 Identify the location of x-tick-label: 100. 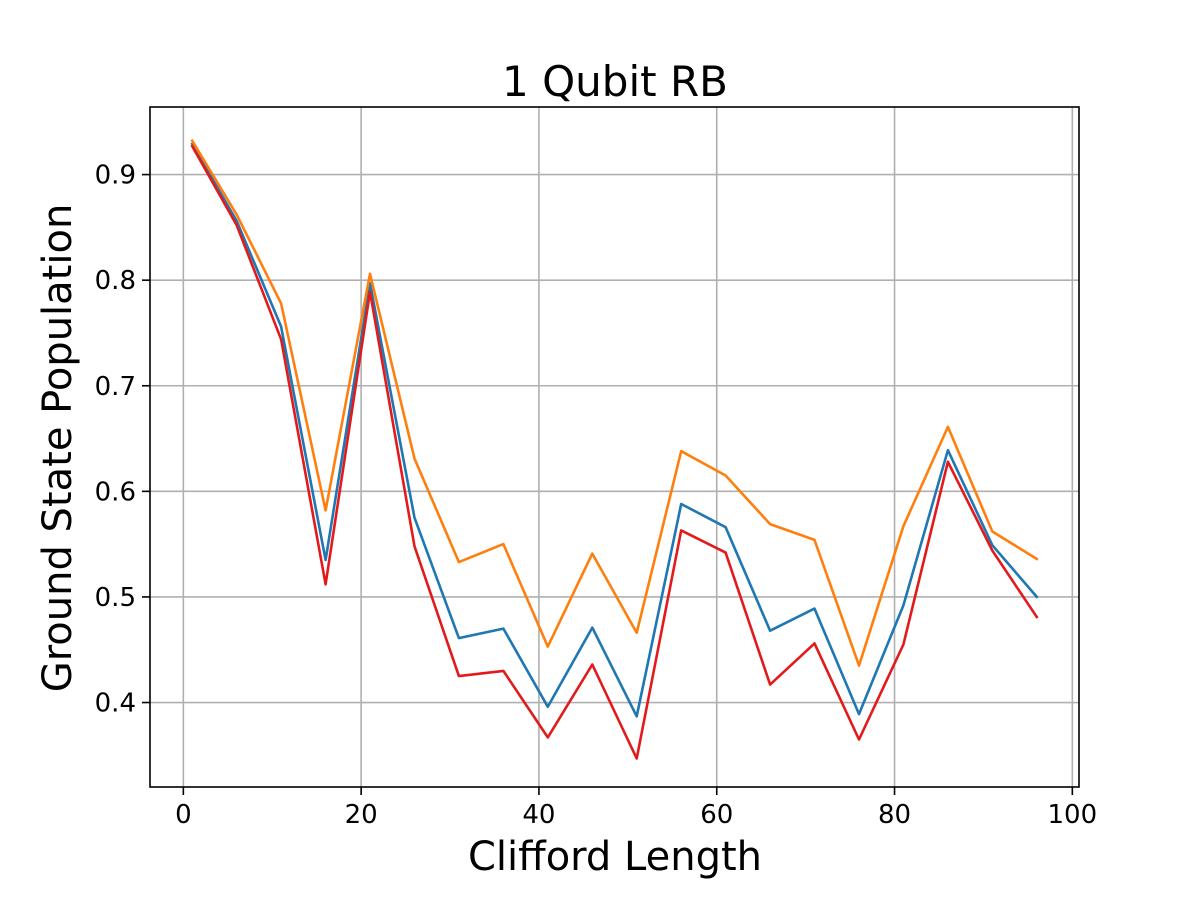
(1073, 815).